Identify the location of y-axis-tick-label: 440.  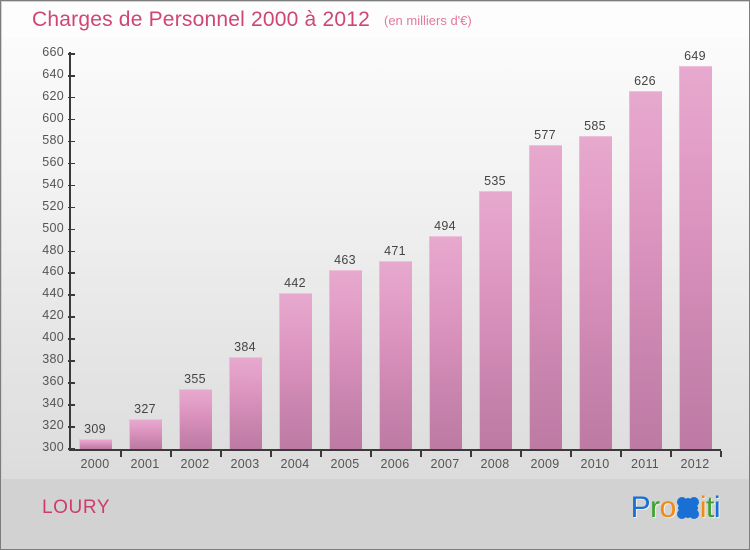
(53, 293).